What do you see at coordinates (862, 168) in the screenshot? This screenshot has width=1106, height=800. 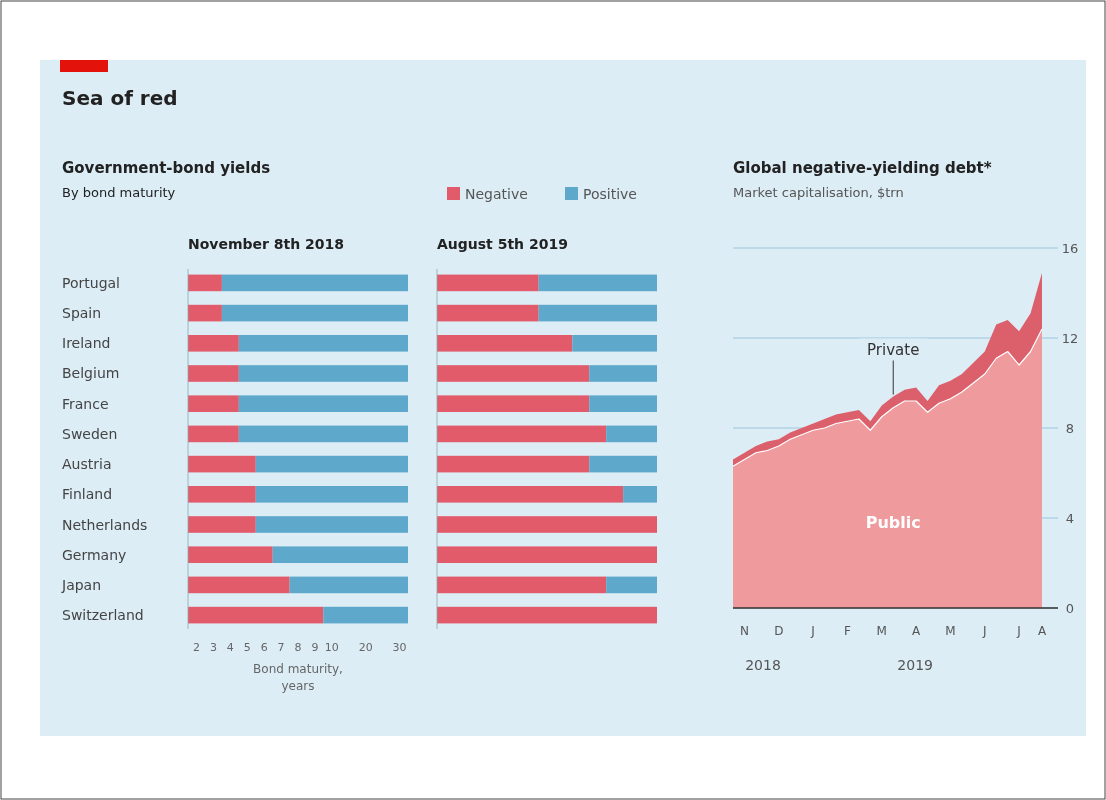 I see `chart-title: Global negative-yielding debt*` at bounding box center [862, 168].